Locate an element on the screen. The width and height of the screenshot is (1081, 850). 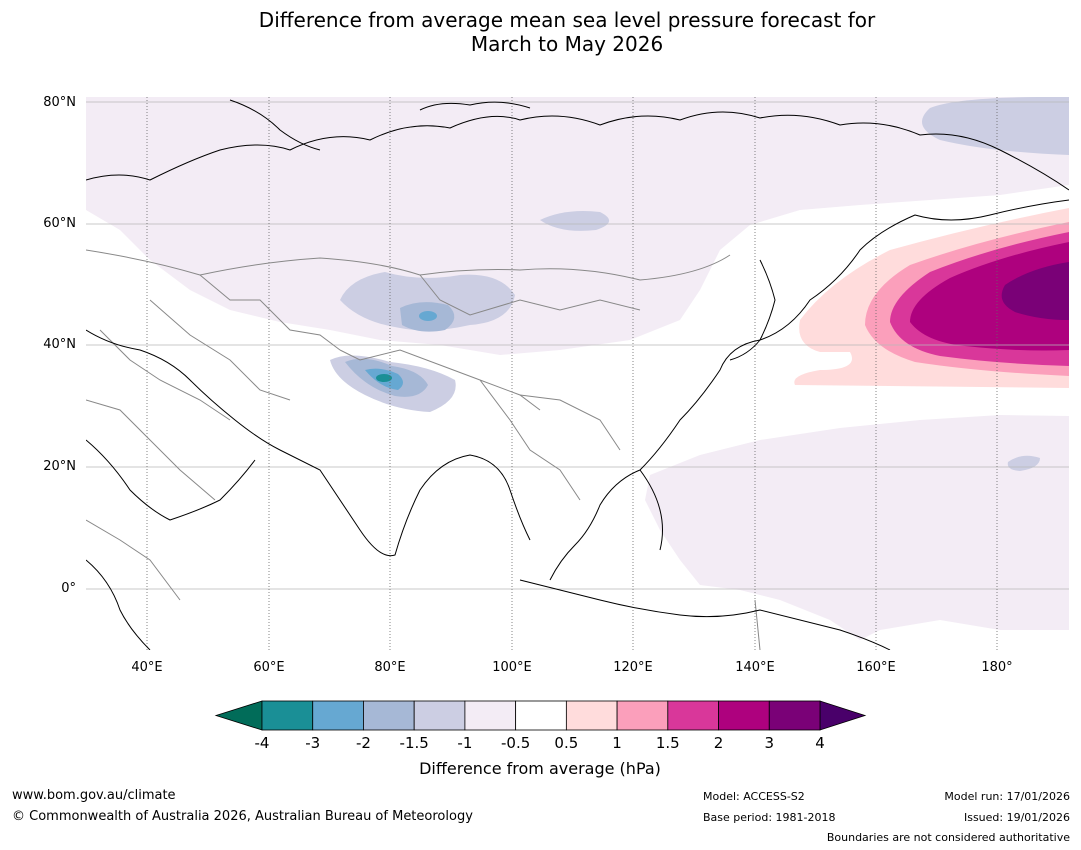
anomaly-patch-central-asia is located at coordinates (427, 301).